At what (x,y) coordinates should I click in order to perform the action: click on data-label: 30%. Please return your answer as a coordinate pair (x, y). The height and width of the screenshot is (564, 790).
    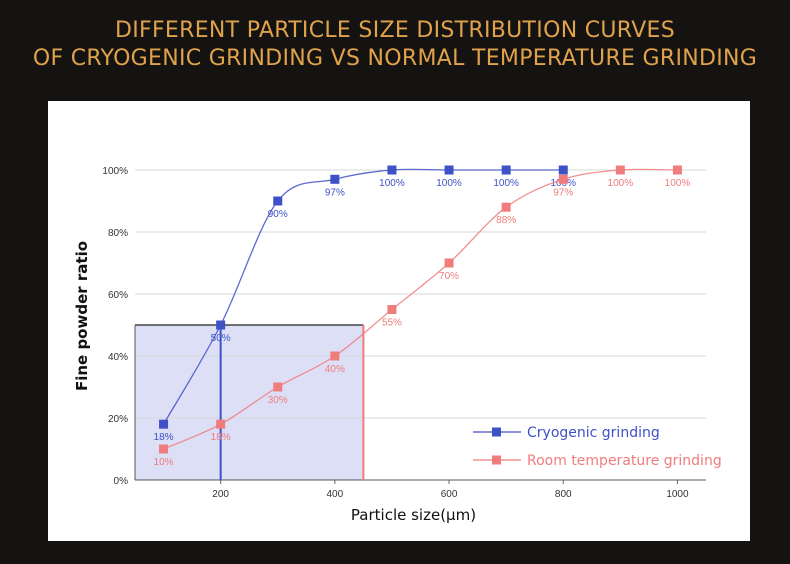
    Looking at the image, I should click on (278, 400).